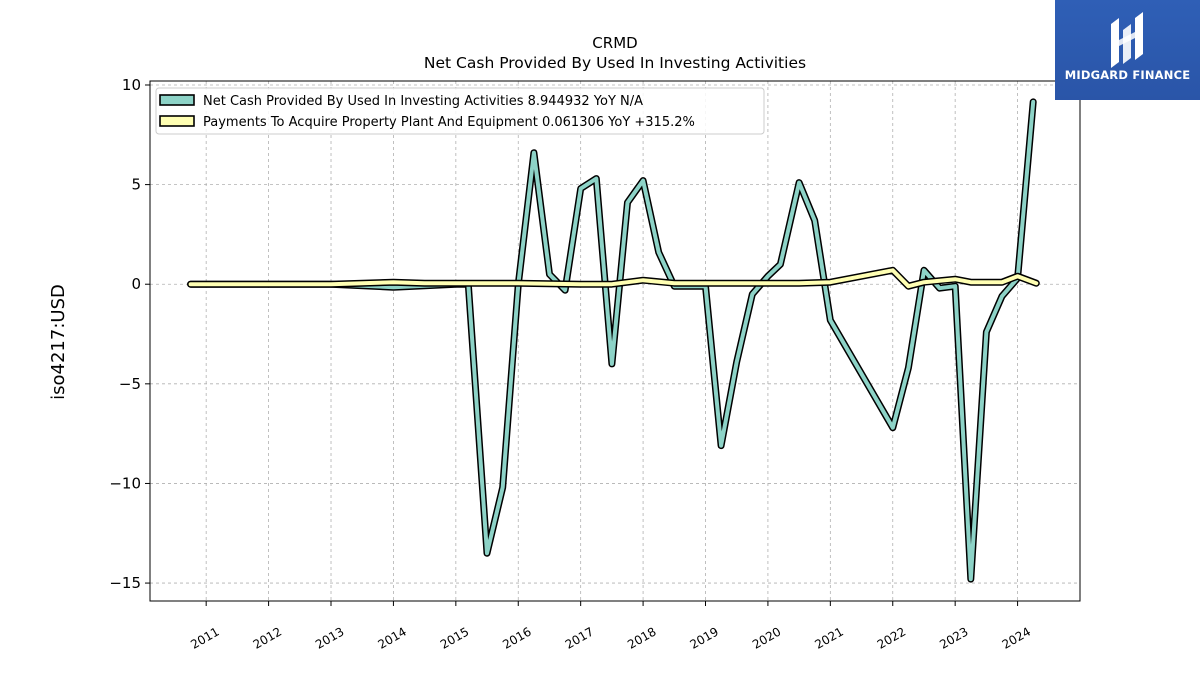  I want to click on x-tick-label: 2017, so click(579, 637).